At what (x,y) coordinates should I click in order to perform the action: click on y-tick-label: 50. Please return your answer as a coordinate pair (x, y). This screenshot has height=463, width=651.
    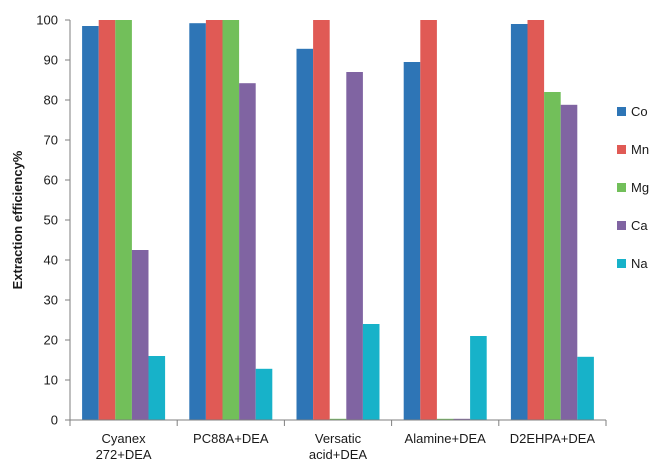
    Looking at the image, I should click on (51, 220).